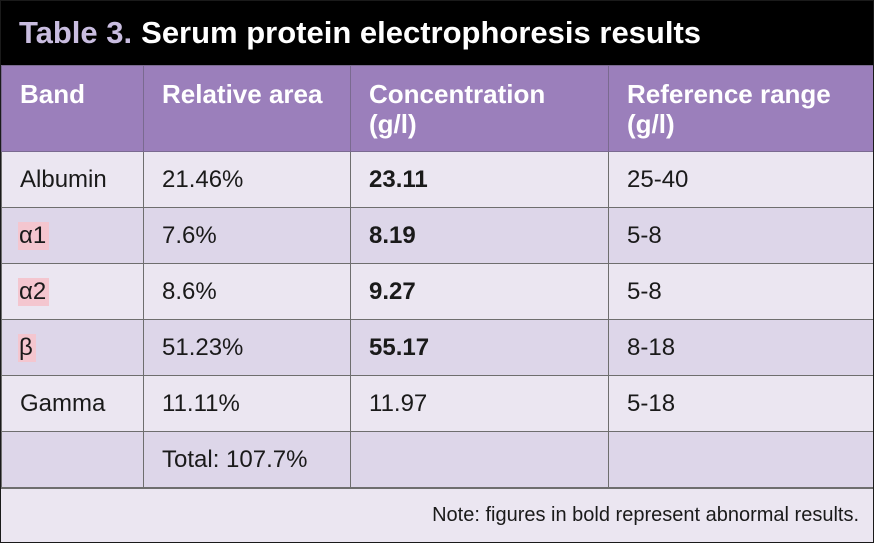 This screenshot has width=874, height=543. What do you see at coordinates (740, 347) in the screenshot?
I see `cell-range: 8-18` at bounding box center [740, 347].